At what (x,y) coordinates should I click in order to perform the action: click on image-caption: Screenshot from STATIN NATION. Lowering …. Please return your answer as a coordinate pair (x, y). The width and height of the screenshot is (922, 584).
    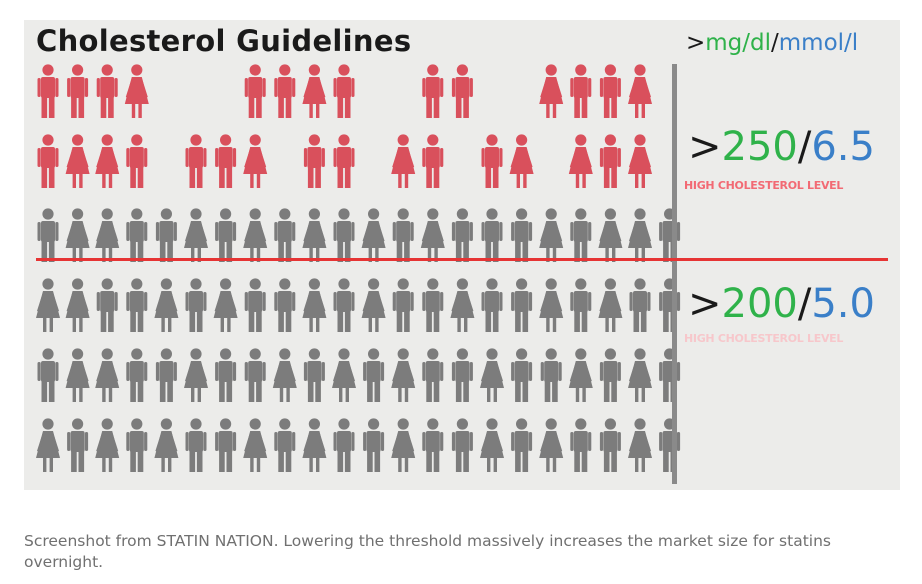
    Looking at the image, I should click on (427, 551).